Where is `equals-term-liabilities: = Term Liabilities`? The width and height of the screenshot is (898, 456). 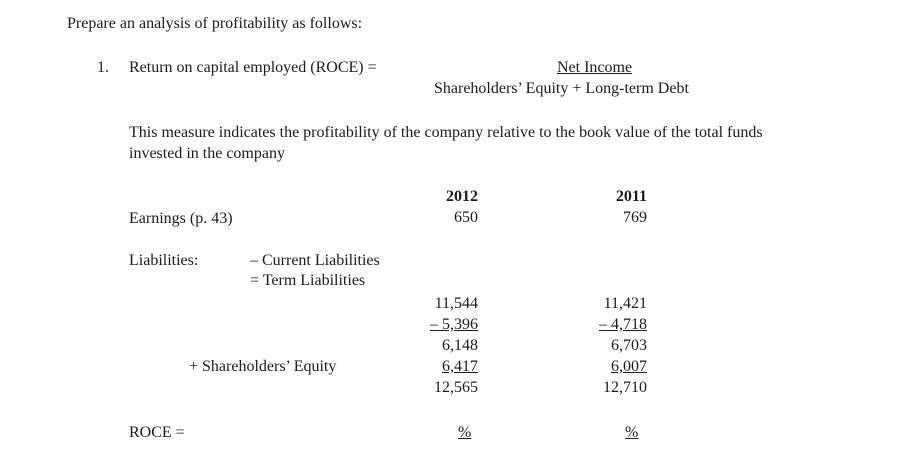 equals-term-liabilities: = Term Liabilities is located at coordinates (308, 280).